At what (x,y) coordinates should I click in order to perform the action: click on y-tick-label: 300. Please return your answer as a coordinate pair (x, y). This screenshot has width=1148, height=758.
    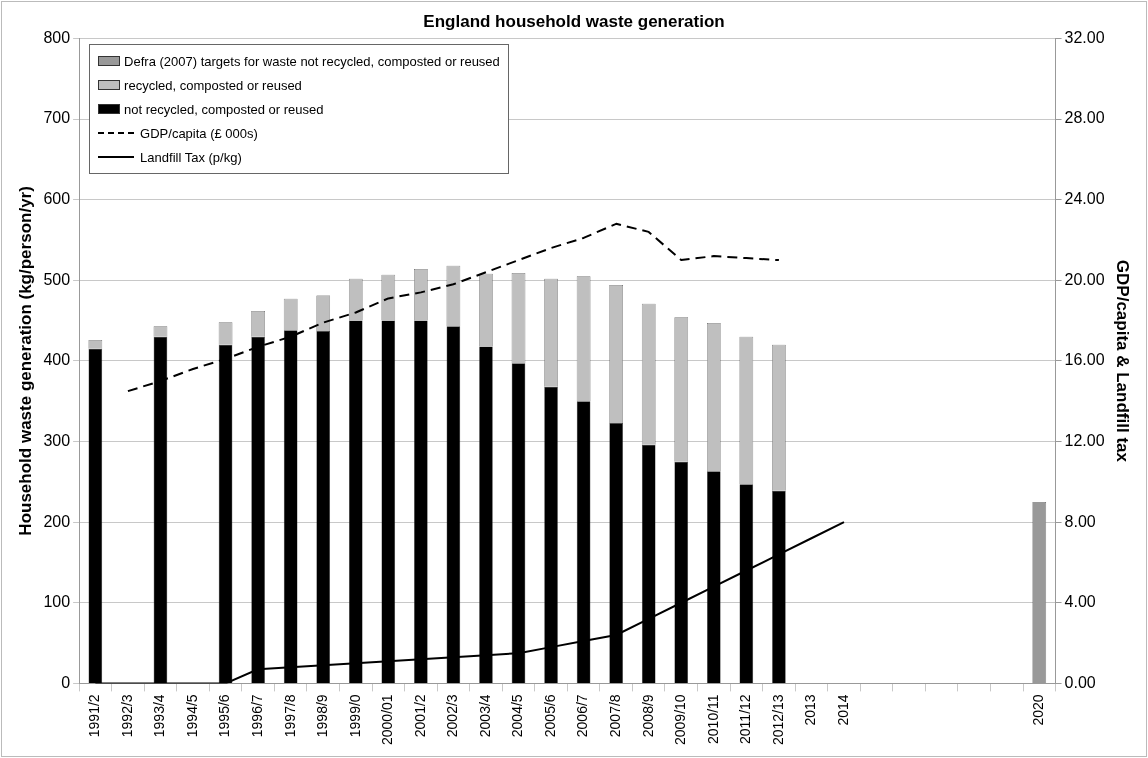
    Looking at the image, I should click on (57, 440).